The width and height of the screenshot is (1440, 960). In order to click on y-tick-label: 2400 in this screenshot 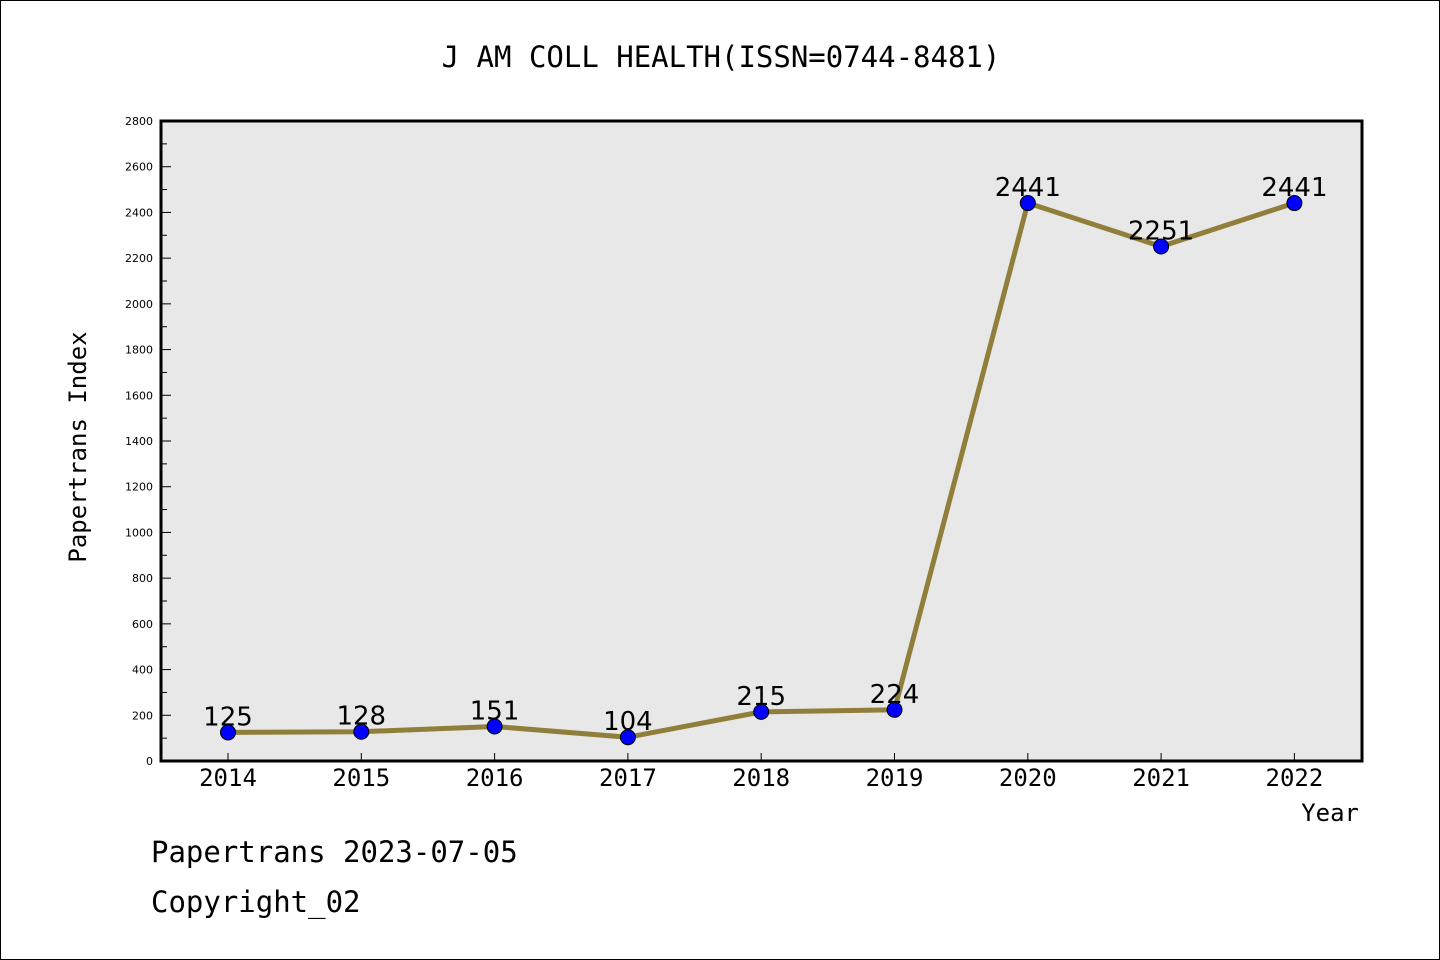, I will do `click(139, 212)`.